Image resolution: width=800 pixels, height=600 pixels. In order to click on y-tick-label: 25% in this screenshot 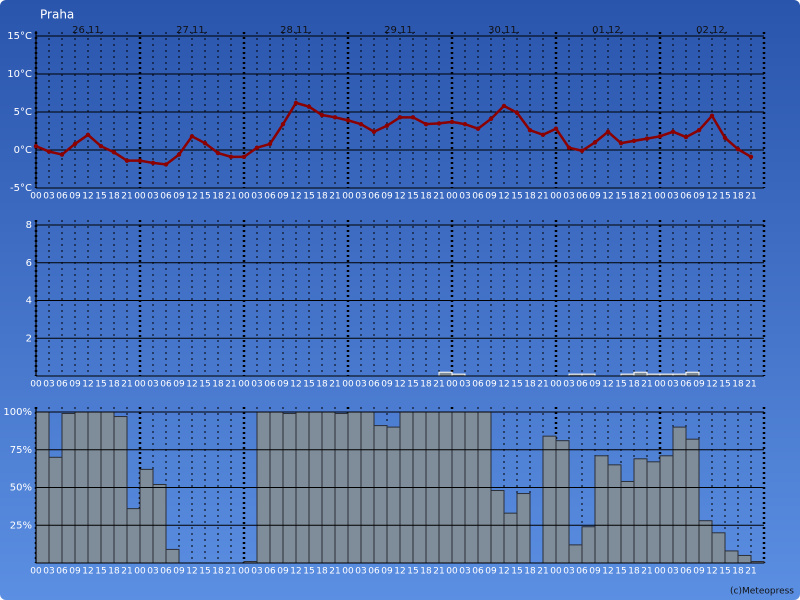, I will do `click(21, 525)`.